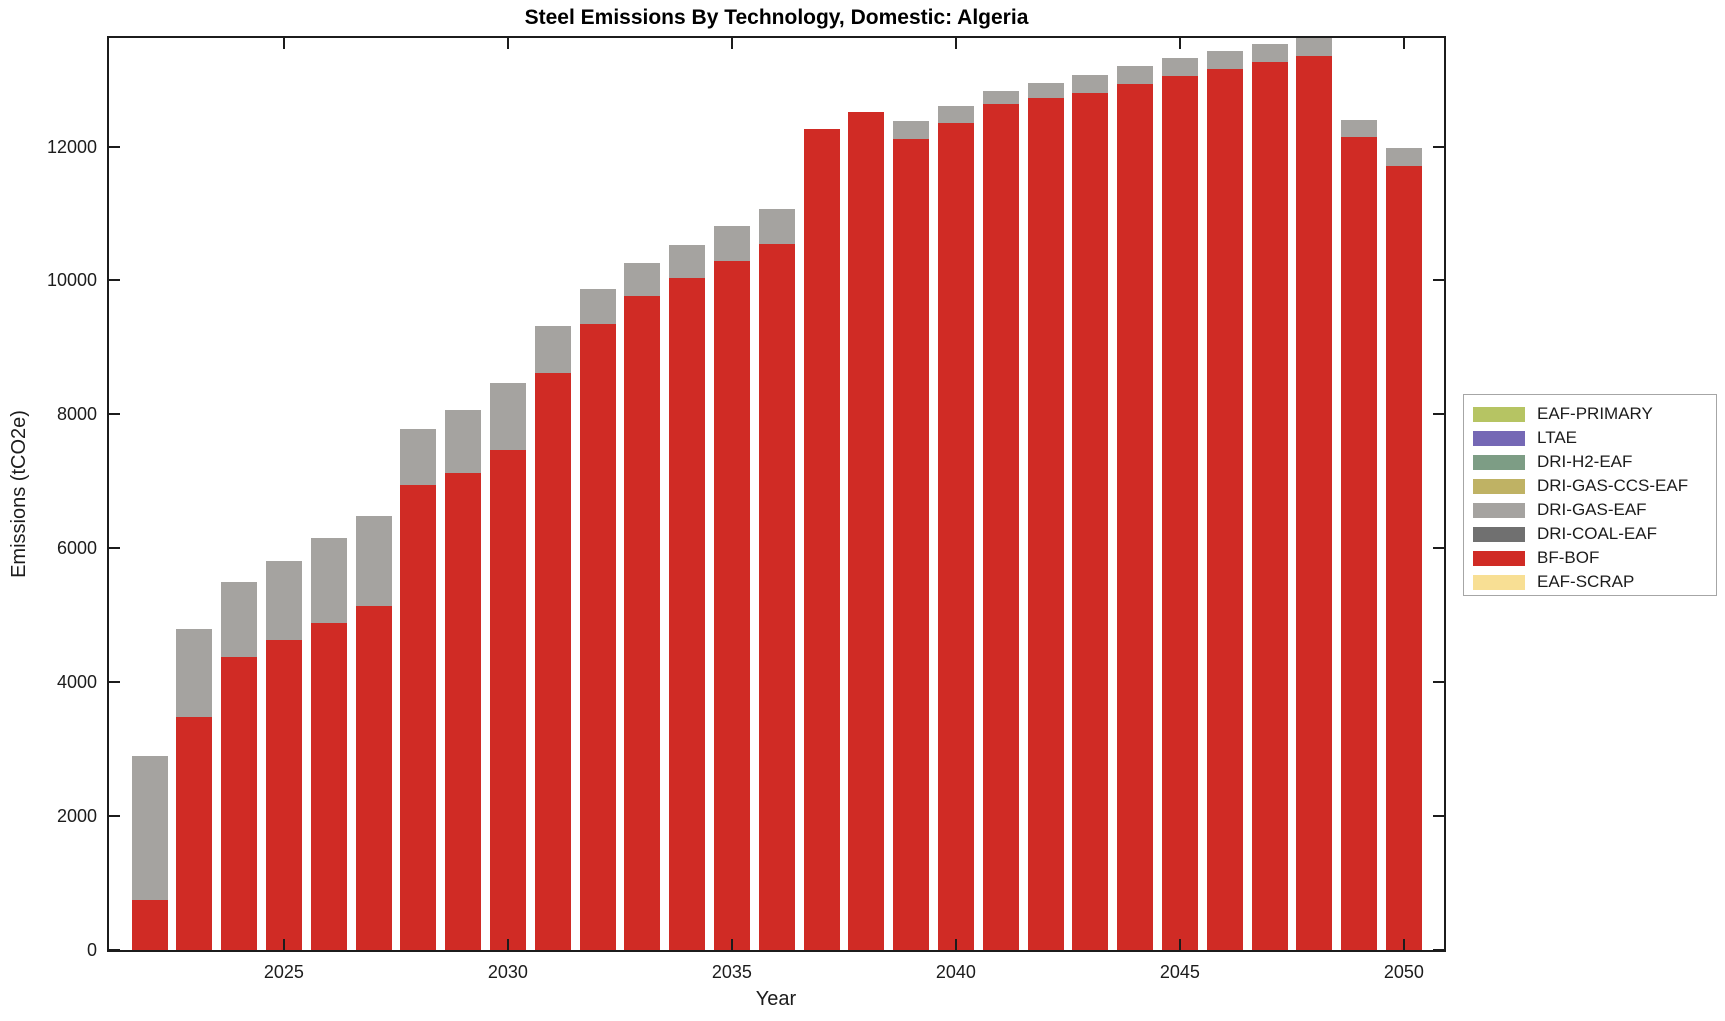 The image size is (1725, 1021). What do you see at coordinates (1499, 414) in the screenshot?
I see `legend-swatch-eaf-primary` at bounding box center [1499, 414].